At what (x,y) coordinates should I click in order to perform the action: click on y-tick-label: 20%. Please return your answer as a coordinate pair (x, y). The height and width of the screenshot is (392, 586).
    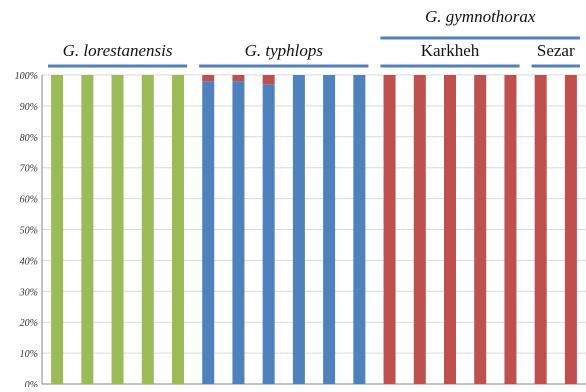
    Looking at the image, I should click on (29, 323).